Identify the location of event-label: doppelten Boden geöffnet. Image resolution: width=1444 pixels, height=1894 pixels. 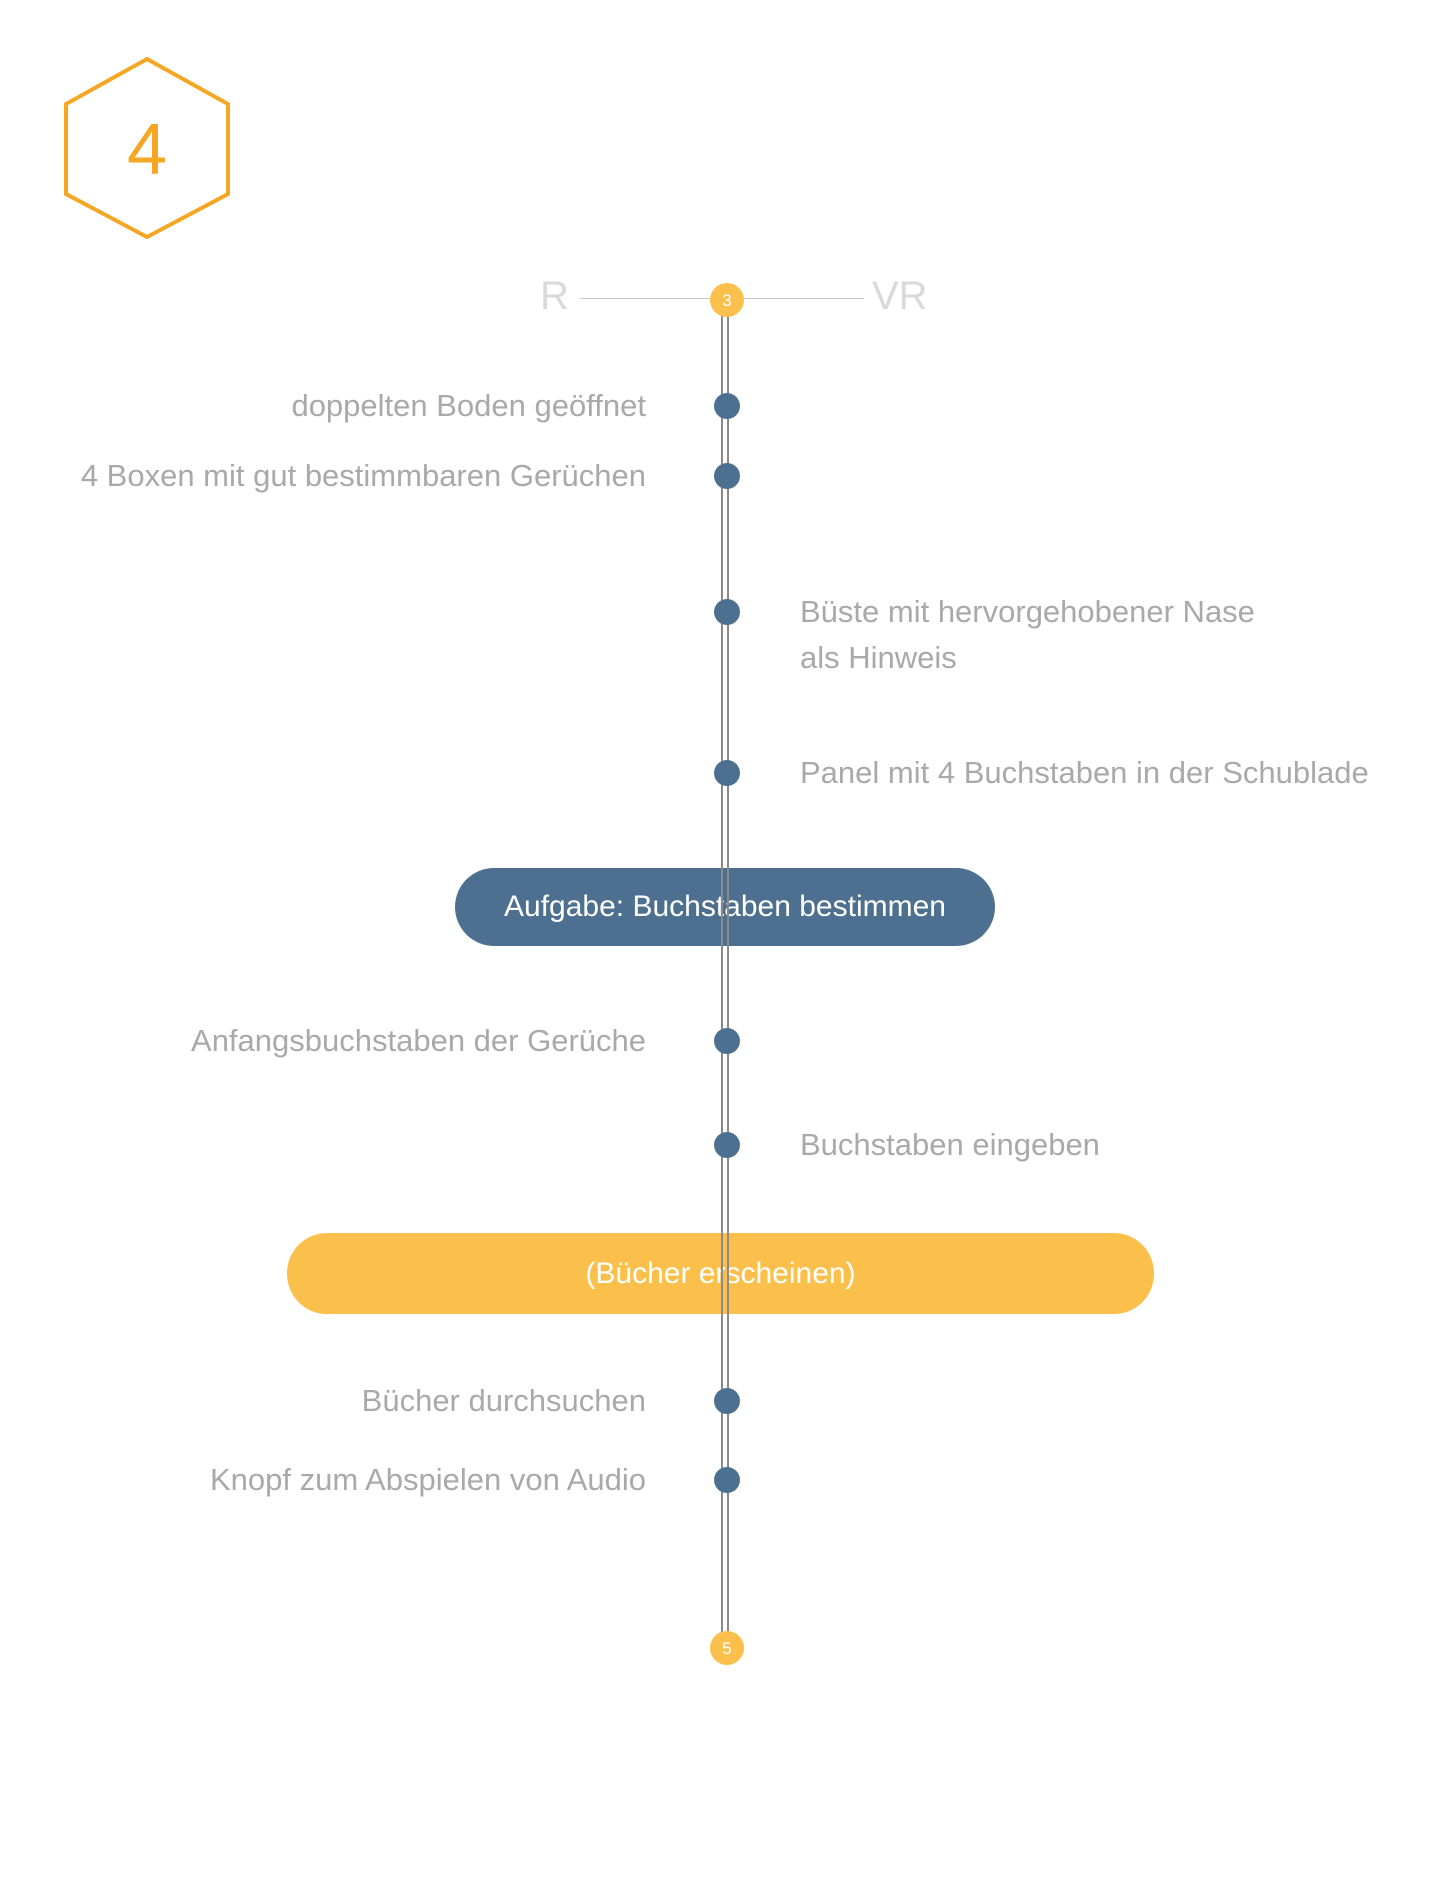
(468, 405).